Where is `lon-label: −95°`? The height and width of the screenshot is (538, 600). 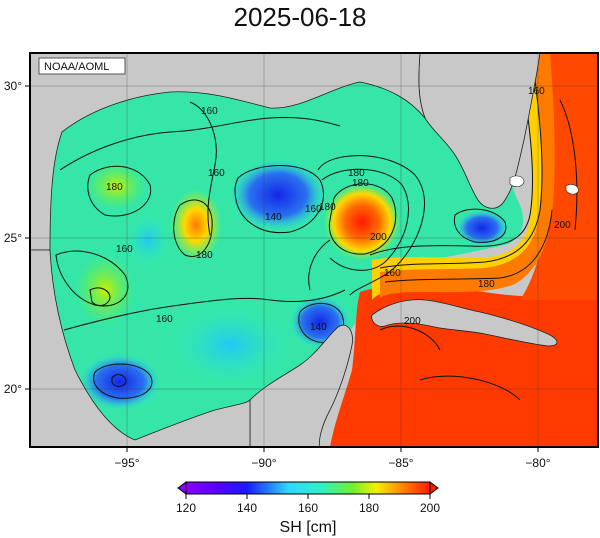
lon-label: −95° is located at coordinates (126, 463).